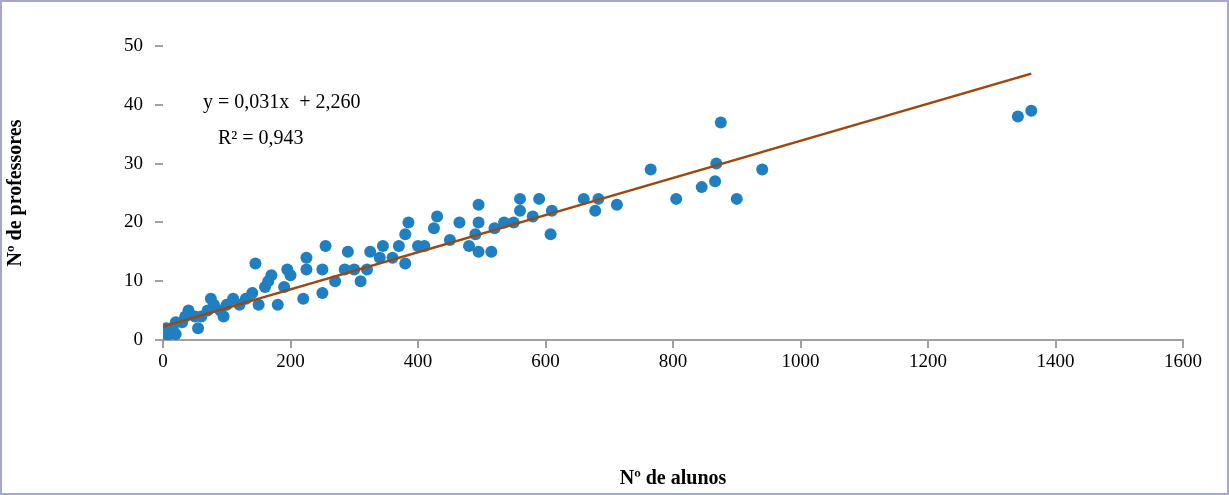  Describe the element at coordinates (418, 361) in the screenshot. I see `x-tick-label: 400` at that location.